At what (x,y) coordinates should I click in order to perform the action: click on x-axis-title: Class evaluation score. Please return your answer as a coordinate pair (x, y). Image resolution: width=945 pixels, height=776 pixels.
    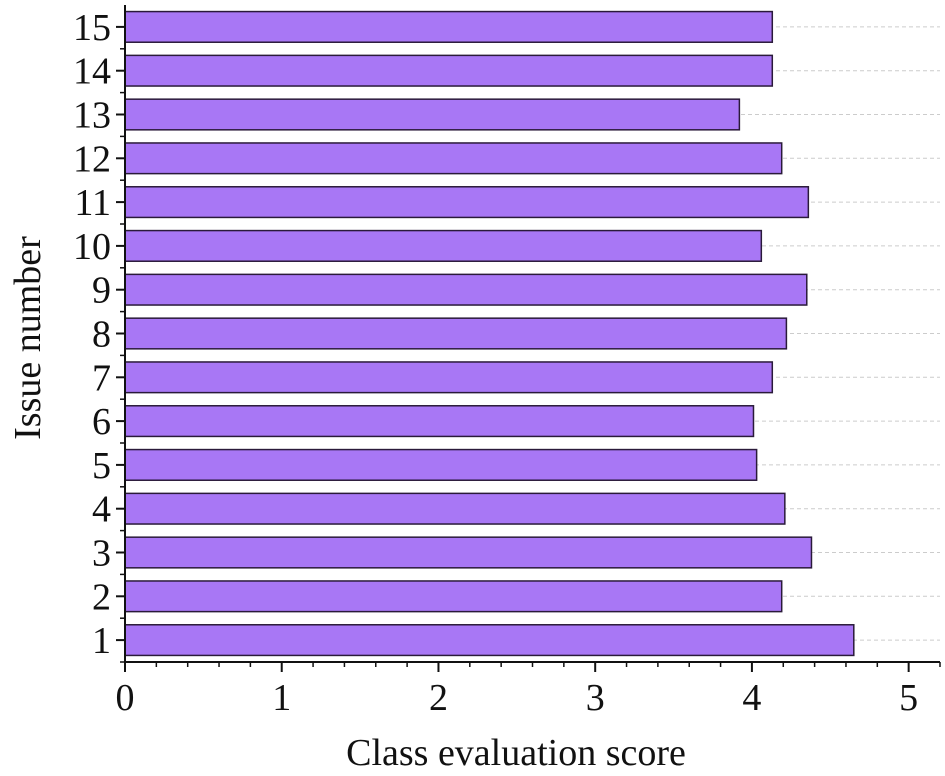
    Looking at the image, I should click on (516, 753).